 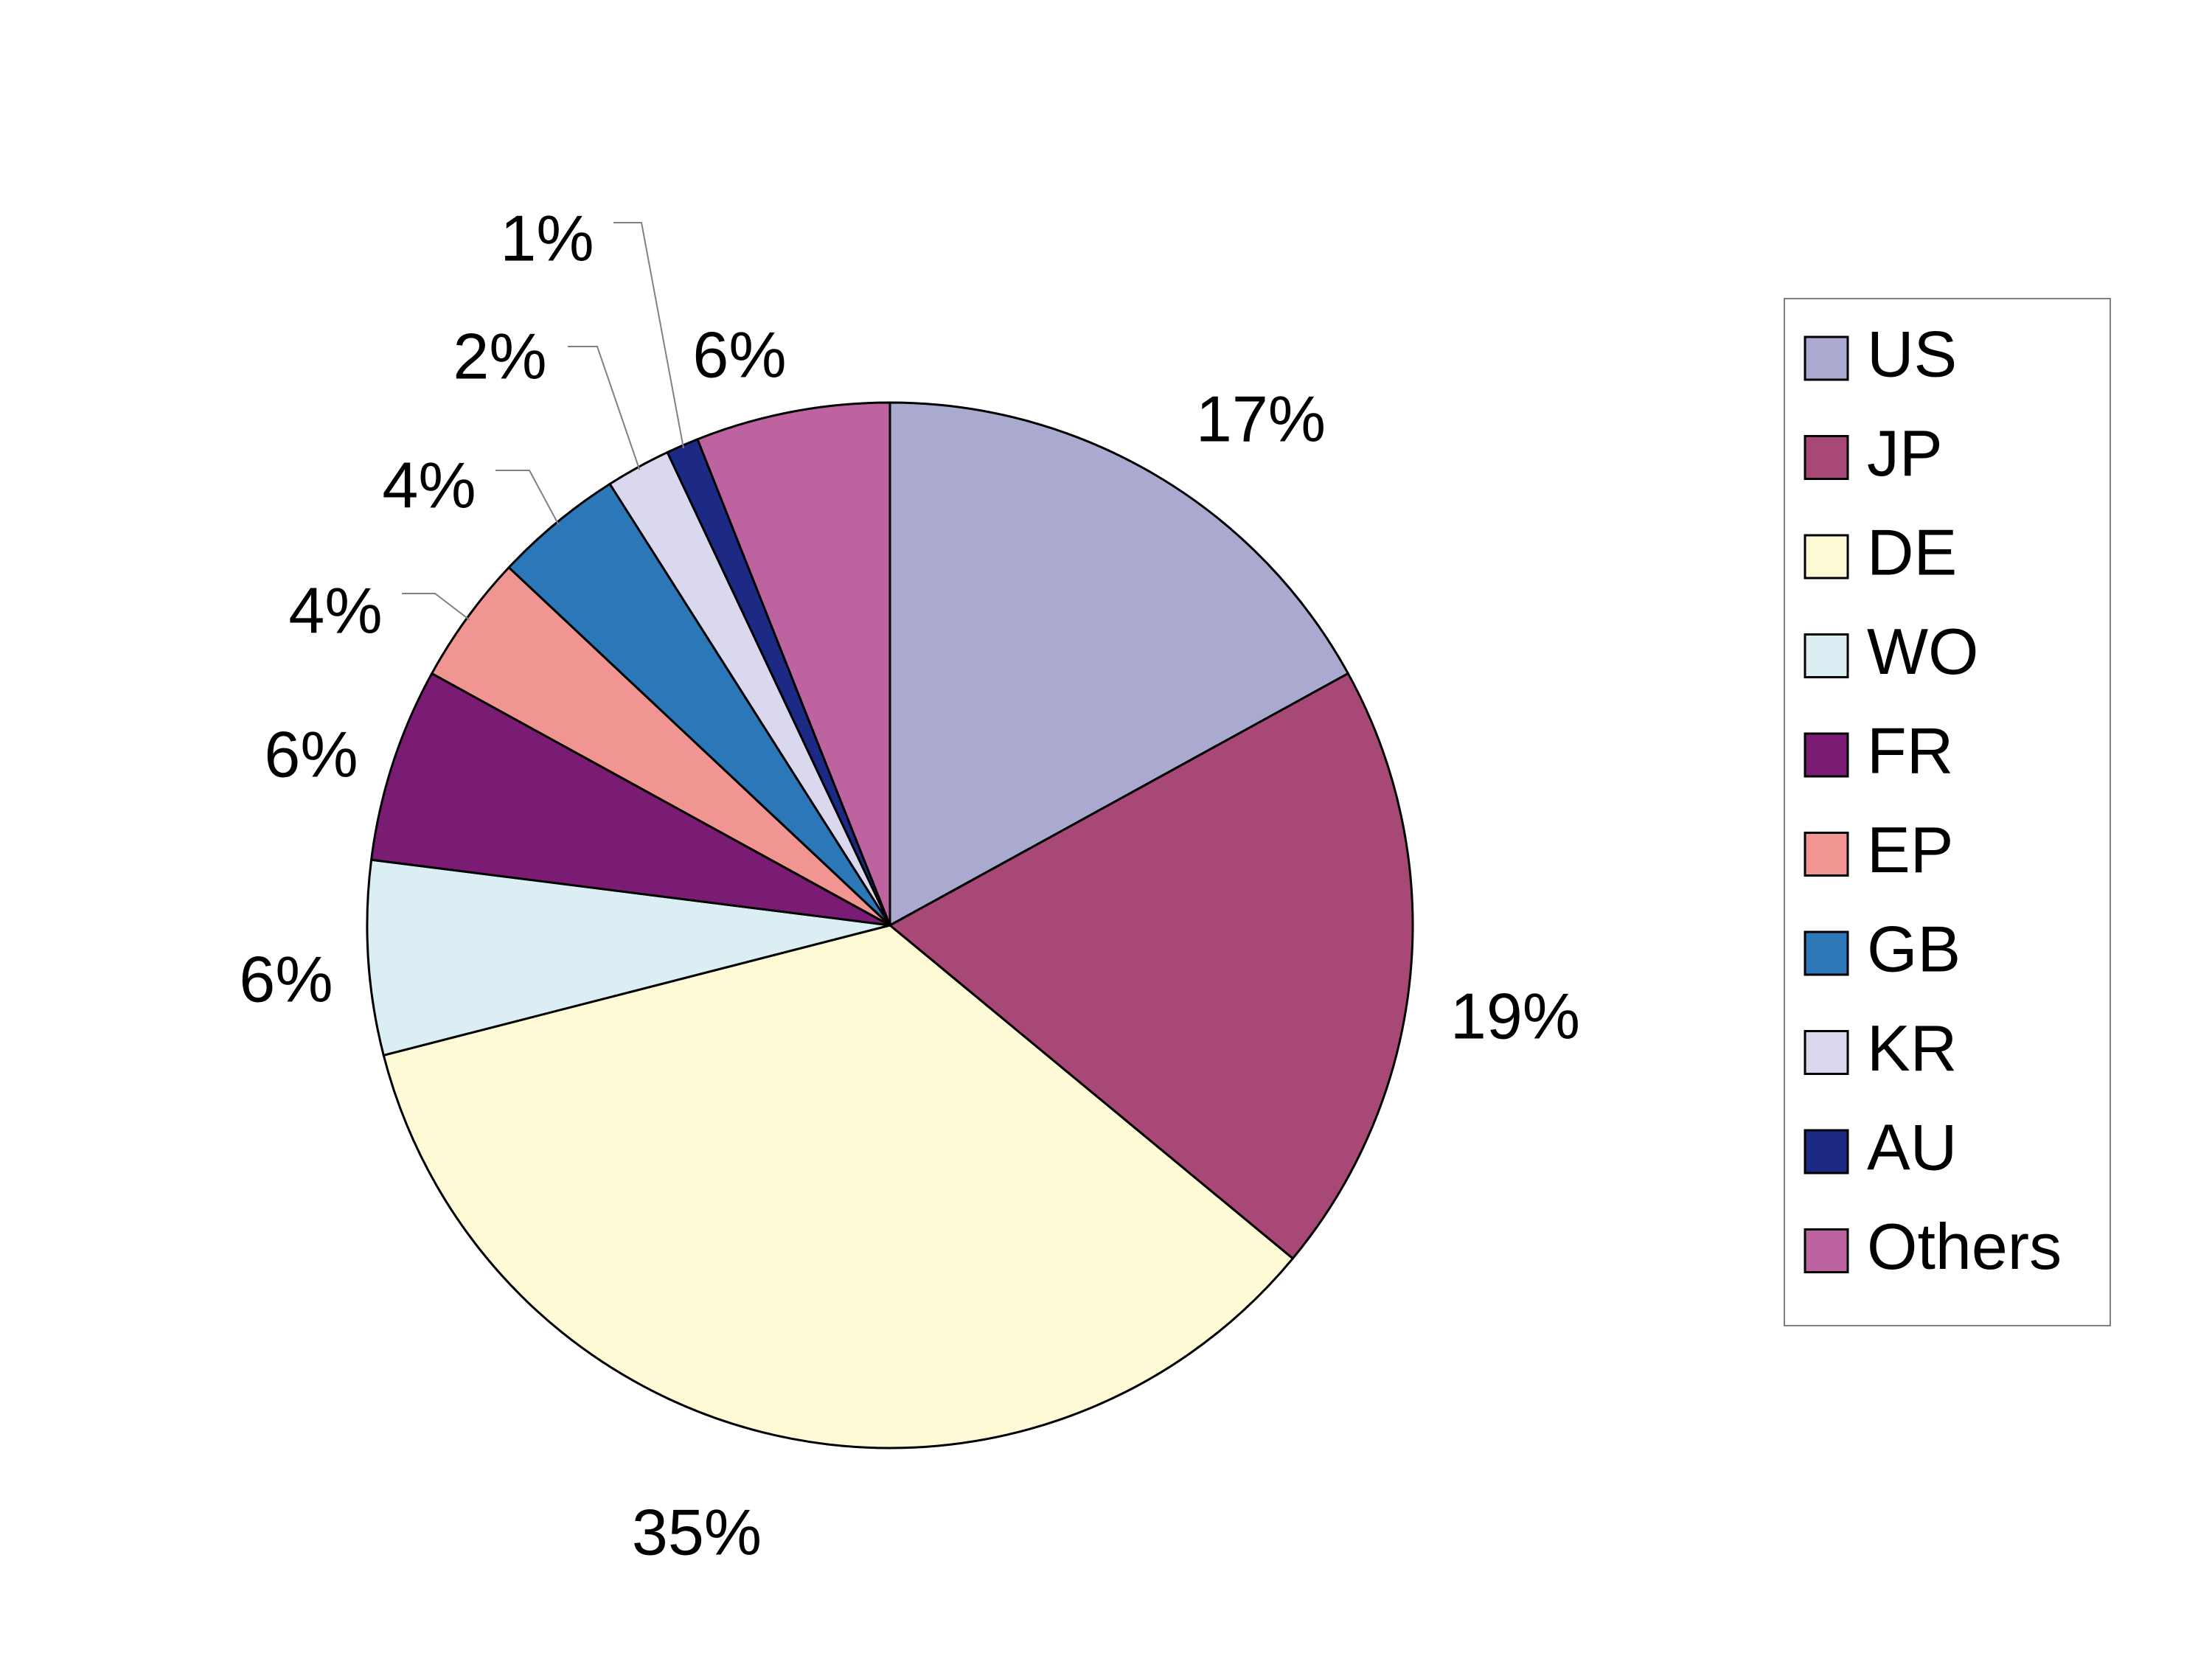 I want to click on pie-slice-jp, so click(x=1151, y=966).